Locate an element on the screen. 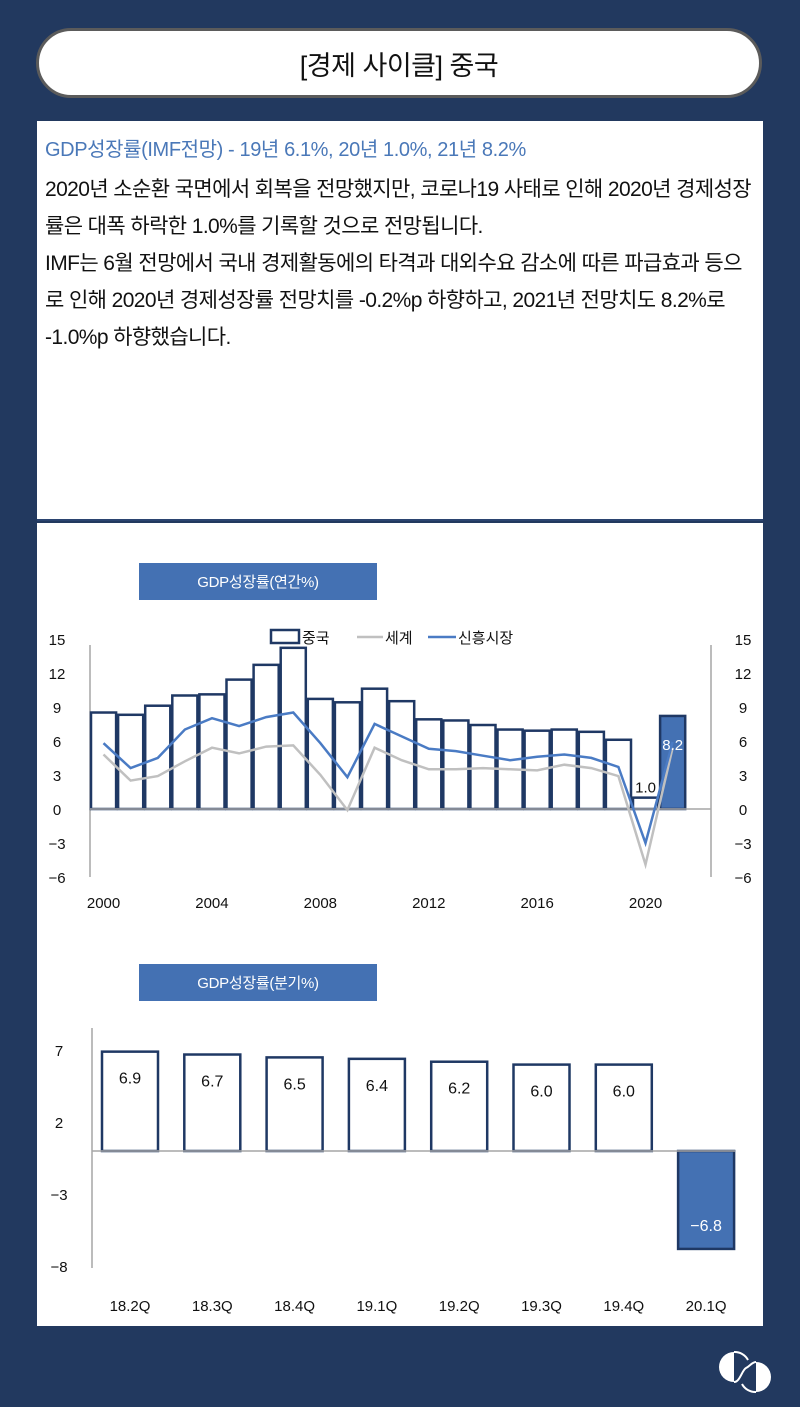 The image size is (800, 1407). annual-bar-2001 is located at coordinates (130, 762).